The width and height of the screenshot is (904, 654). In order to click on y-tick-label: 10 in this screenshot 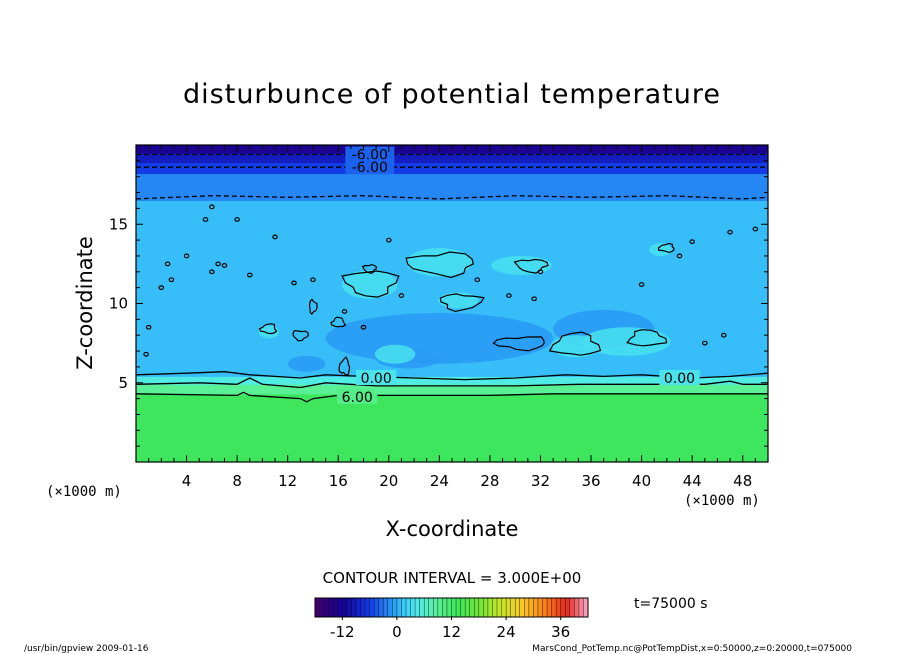, I will do `click(118, 304)`.